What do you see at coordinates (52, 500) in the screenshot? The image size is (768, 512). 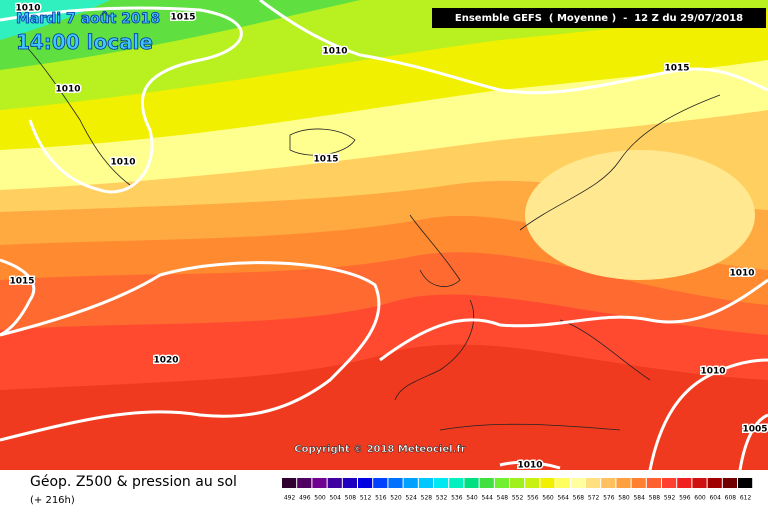 I see `footer-lead: (+ 216h)` at bounding box center [52, 500].